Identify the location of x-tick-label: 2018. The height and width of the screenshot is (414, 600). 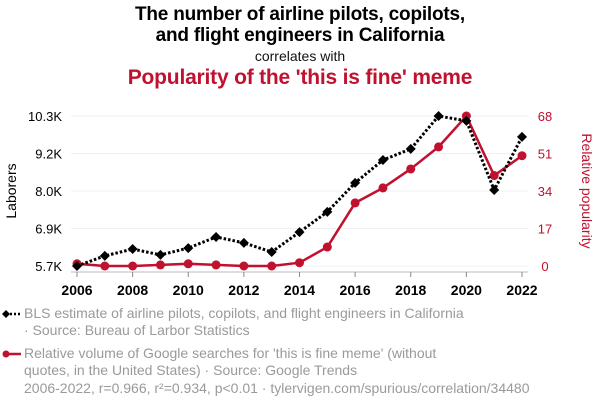
(410, 290).